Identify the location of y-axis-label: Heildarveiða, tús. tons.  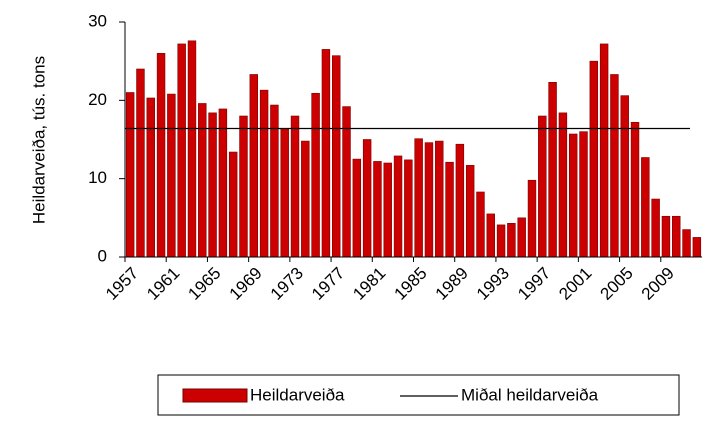
(38, 140).